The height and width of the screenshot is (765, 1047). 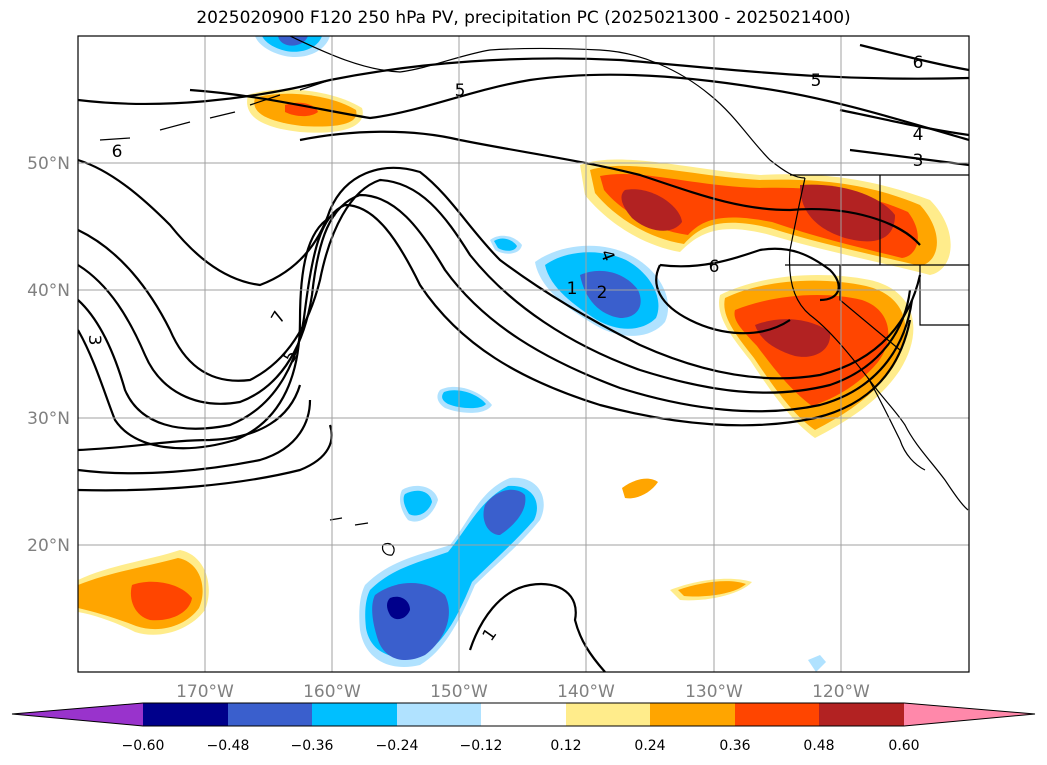 What do you see at coordinates (205, 692) in the screenshot?
I see `lon-label: 170°W` at bounding box center [205, 692].